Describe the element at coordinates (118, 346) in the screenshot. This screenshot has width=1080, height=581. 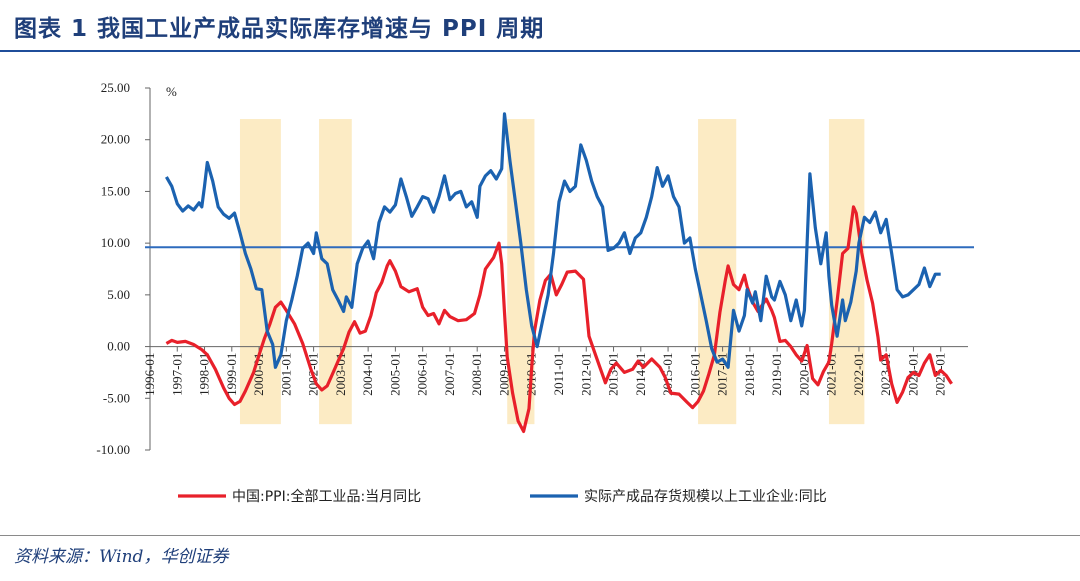
I see `y-tick-label: 0.00` at that location.